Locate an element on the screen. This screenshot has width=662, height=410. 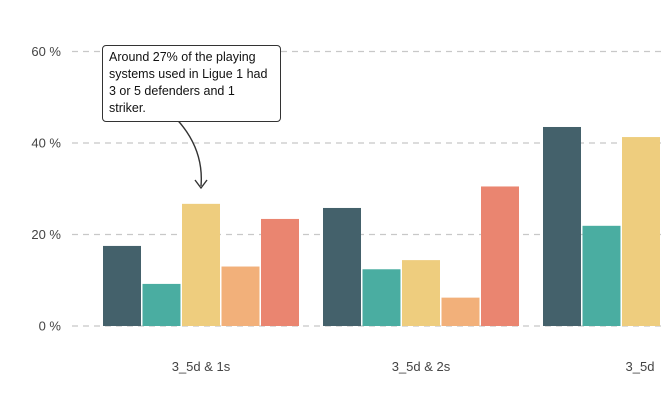
x-tick-label: 3_5d & 1s is located at coordinates (201, 366).